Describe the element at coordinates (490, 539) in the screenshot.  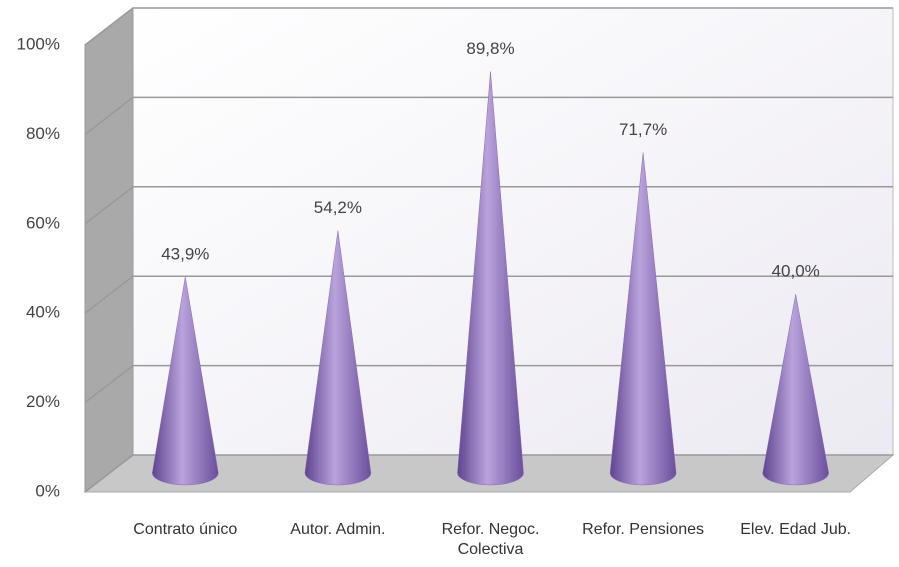
I see `x-tick-label: Refor. Negoc. Colectiva` at that location.